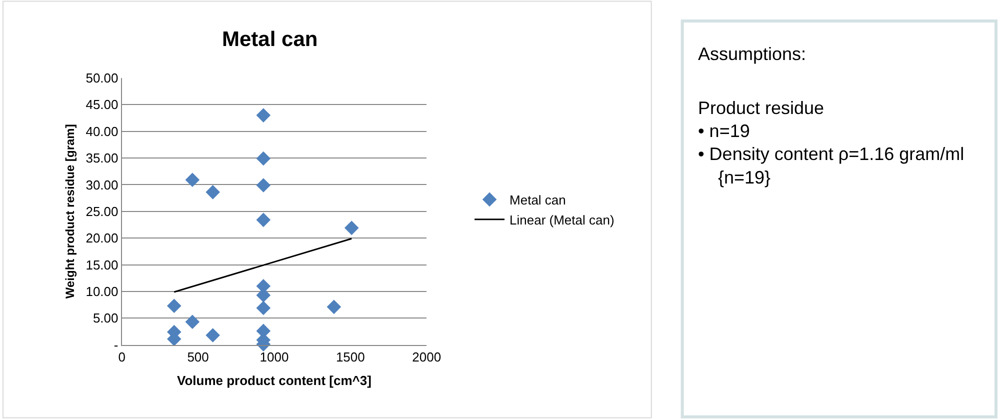 The height and width of the screenshot is (419, 999). Describe the element at coordinates (350, 356) in the screenshot. I see `x-tick-label: 1500` at that location.